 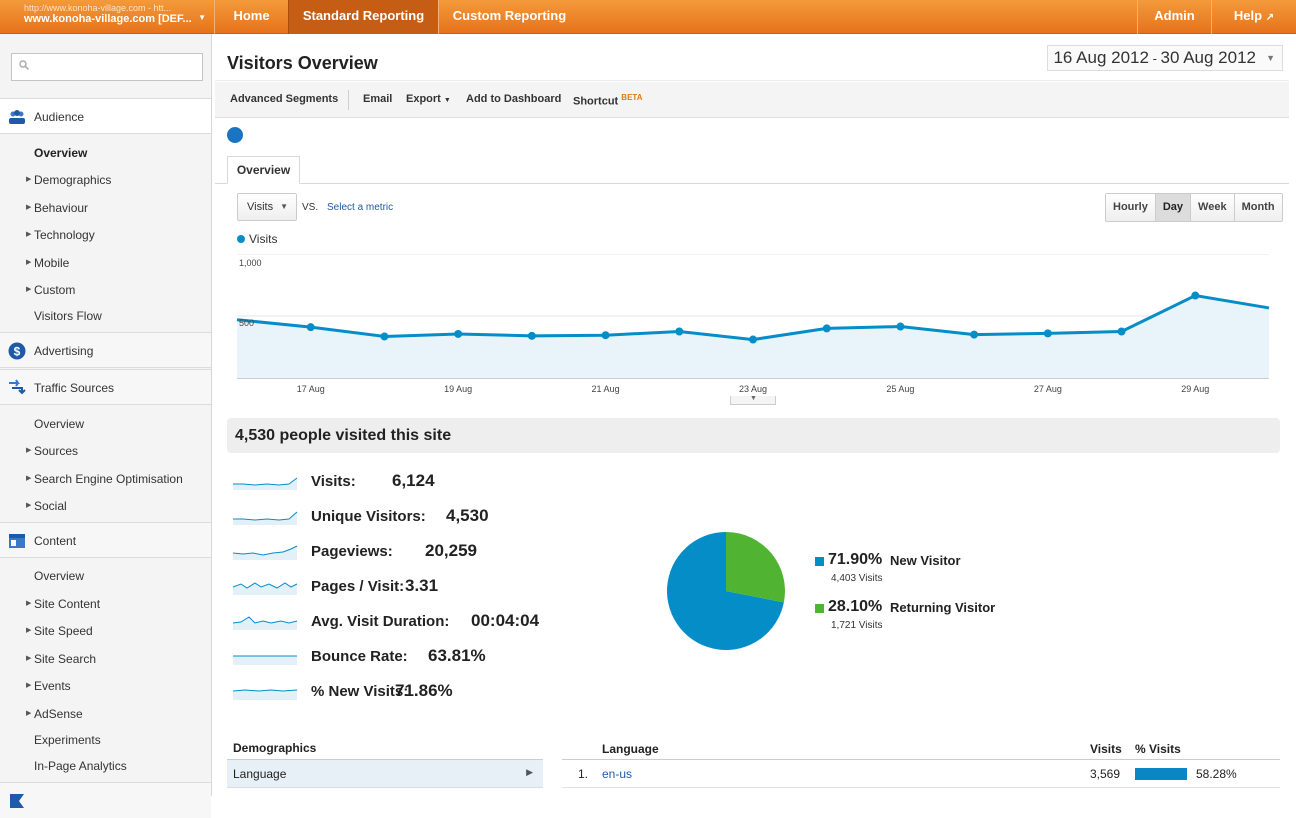 I want to click on nav-standard-reporting: Standard Reporting, so click(x=363, y=17).